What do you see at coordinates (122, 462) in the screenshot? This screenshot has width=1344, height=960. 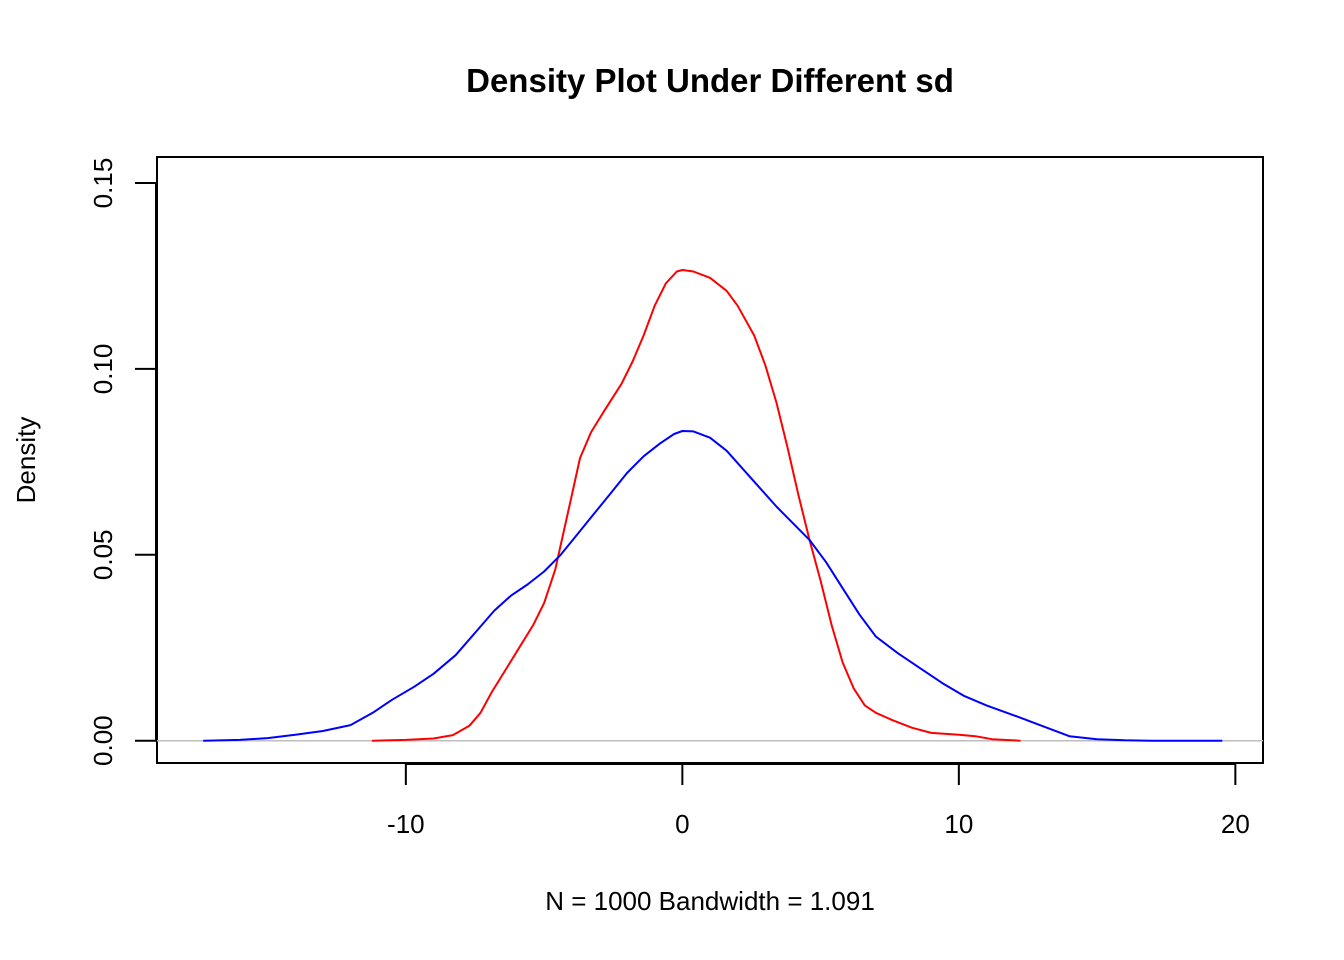 I see `y-axis: 0.00 0.05 0.10 0.15` at bounding box center [122, 462].